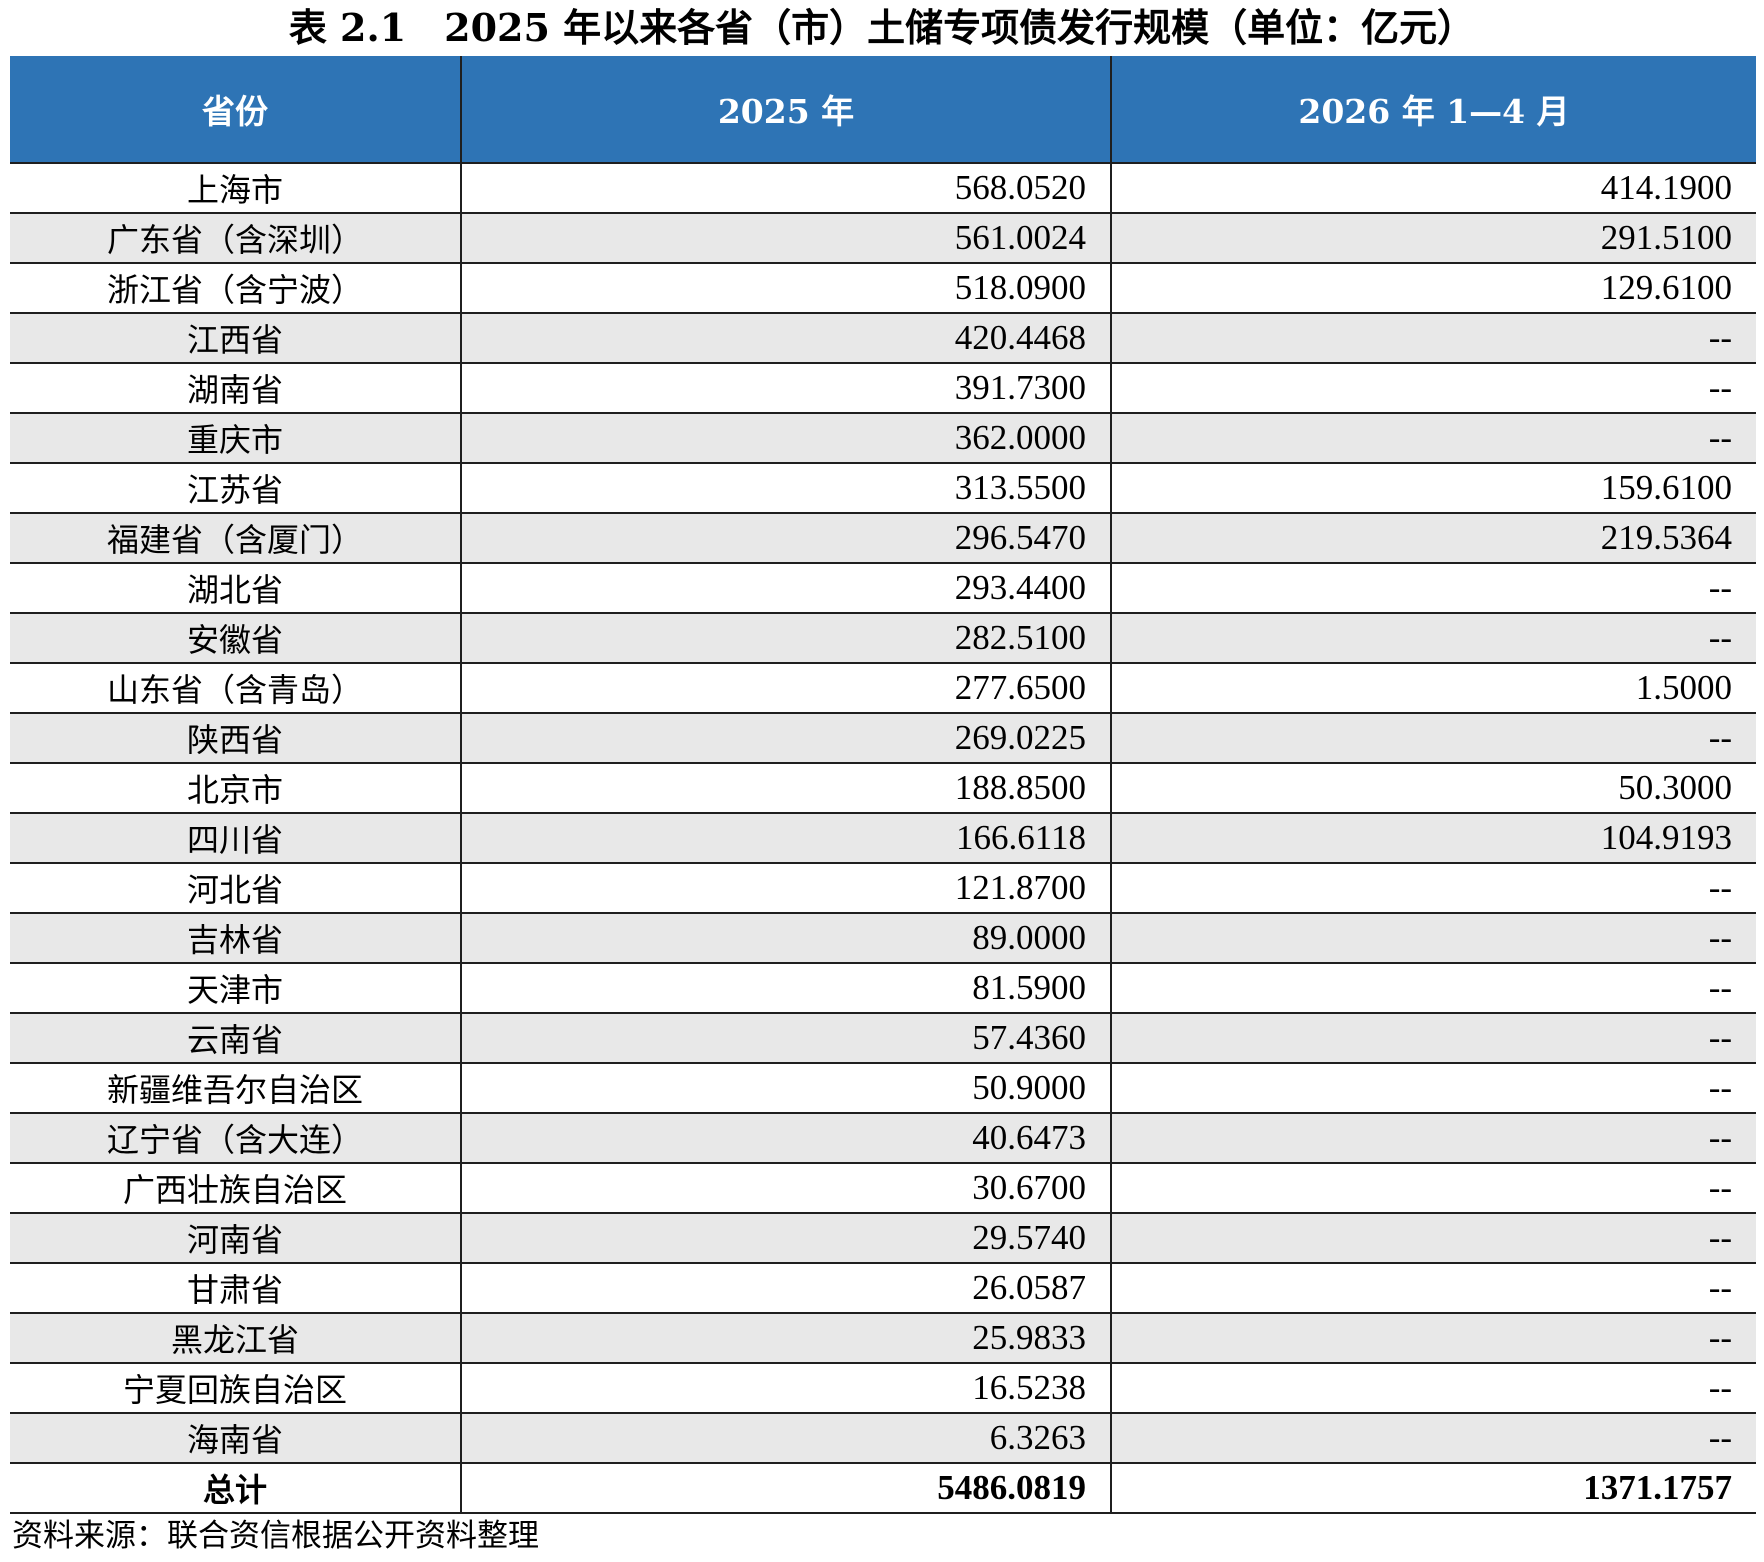 Image resolution: width=1764 pixels, height=1562 pixels. I want to click on province-cell: 河北省, so click(236, 888).